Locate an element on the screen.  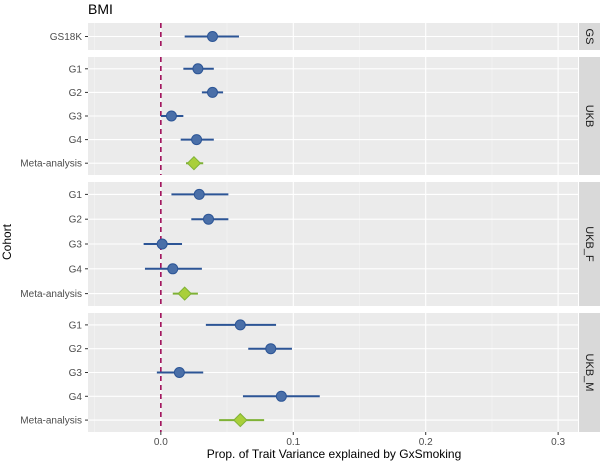
y-axis-title: Cohort is located at coordinates (7, 241).